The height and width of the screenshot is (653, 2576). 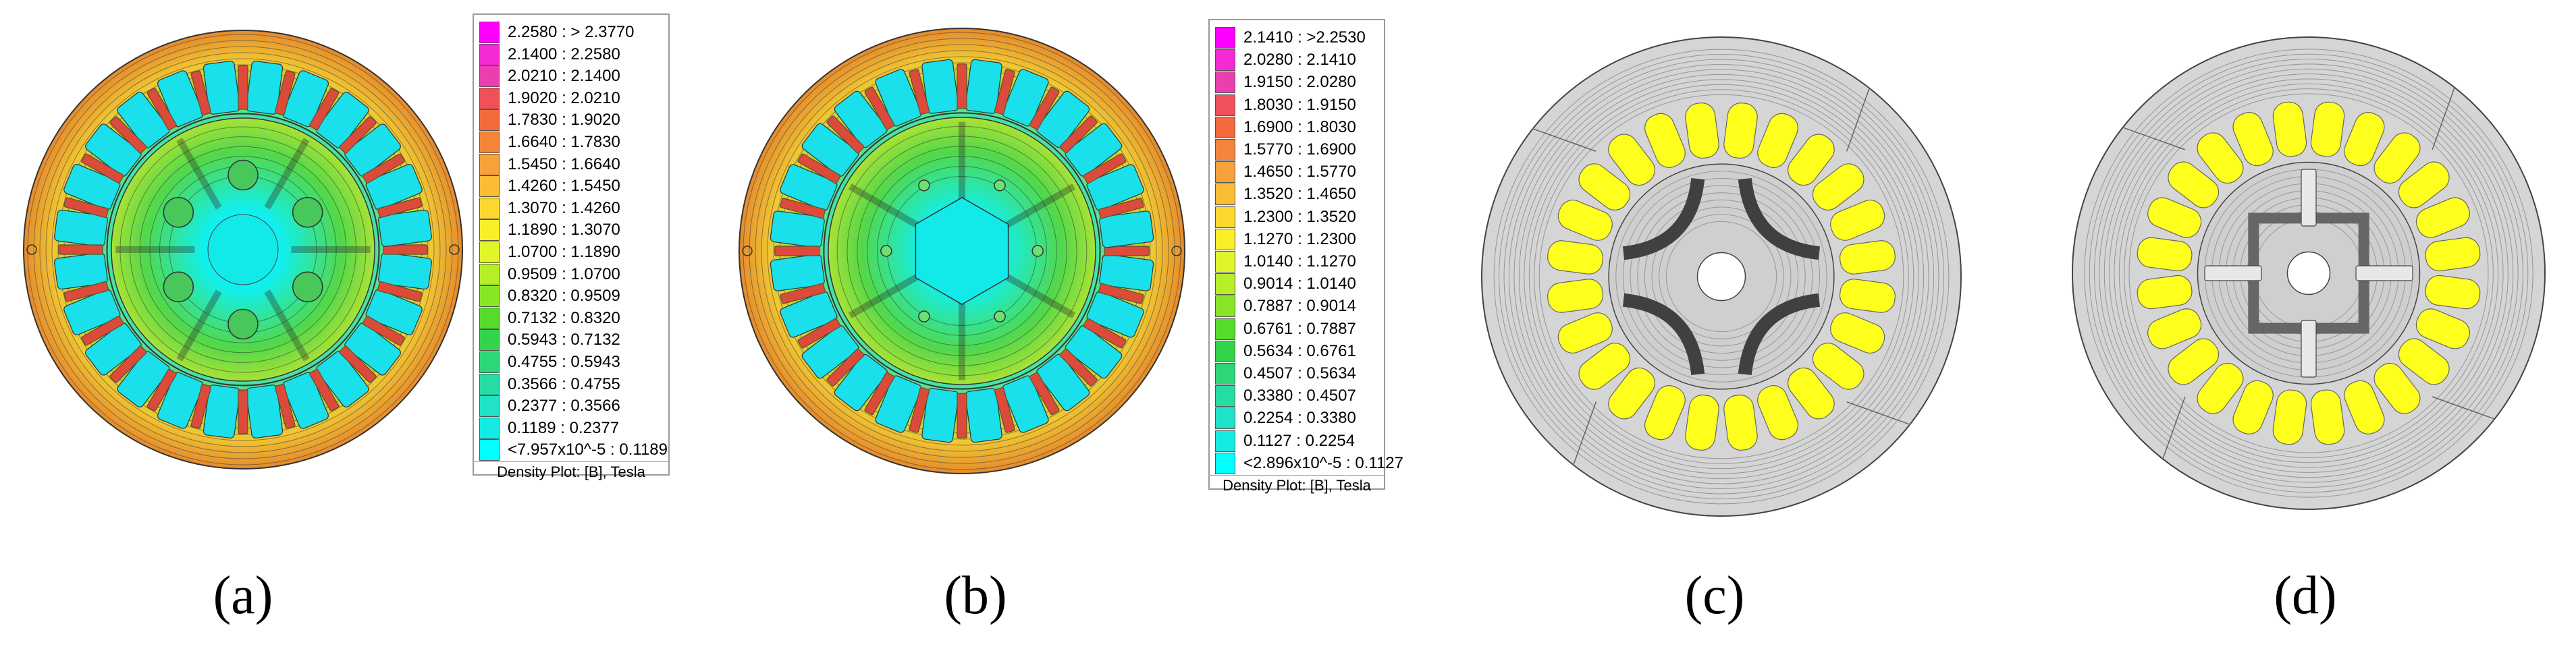 What do you see at coordinates (571, 76) in the screenshot?
I see `legend-row: 2.0210 : 2.1400` at bounding box center [571, 76].